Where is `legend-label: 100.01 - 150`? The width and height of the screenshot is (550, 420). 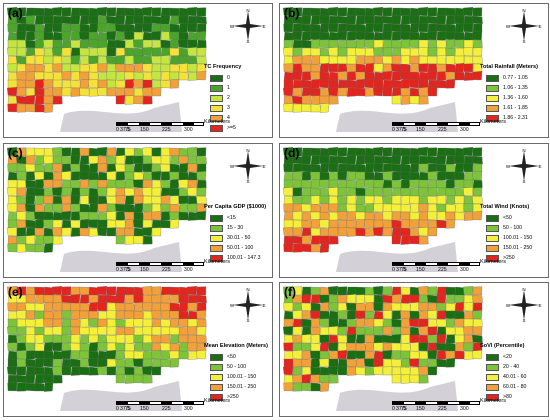
legend-label: 100.01 - 150 is located at coordinates (242, 377).